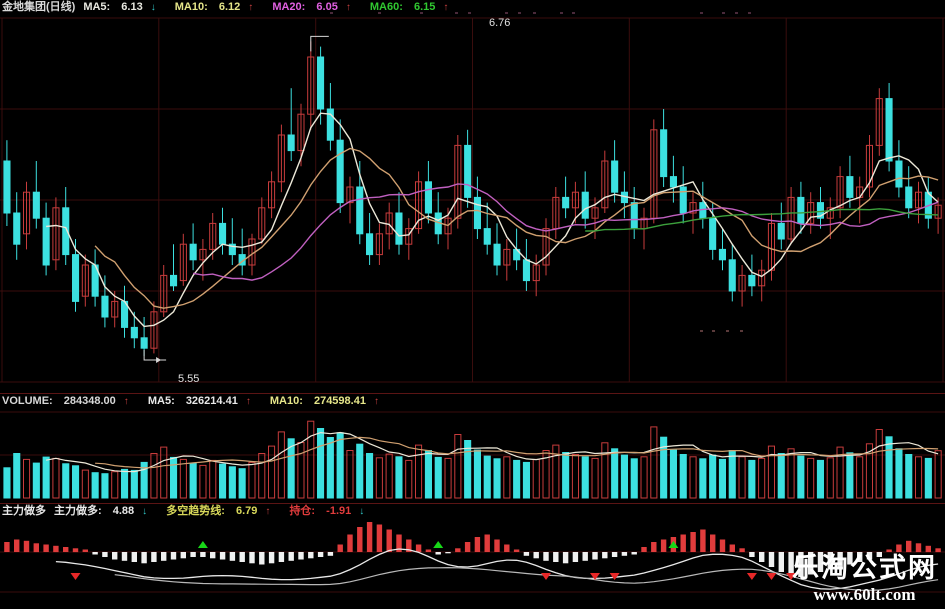 This screenshot has height=609, width=945. What do you see at coordinates (218, 511) in the screenshot?
I see `indicator-line2-legend: 多空趋势线: 6.79 ↑` at bounding box center [218, 511].